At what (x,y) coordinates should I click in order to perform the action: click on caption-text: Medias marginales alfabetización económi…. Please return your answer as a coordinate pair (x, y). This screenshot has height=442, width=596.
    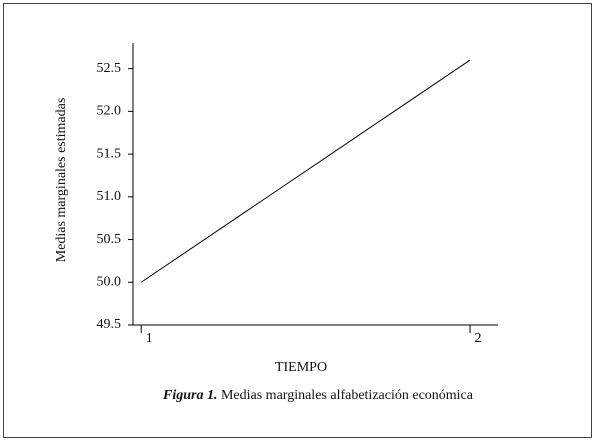
    Looking at the image, I should click on (347, 395).